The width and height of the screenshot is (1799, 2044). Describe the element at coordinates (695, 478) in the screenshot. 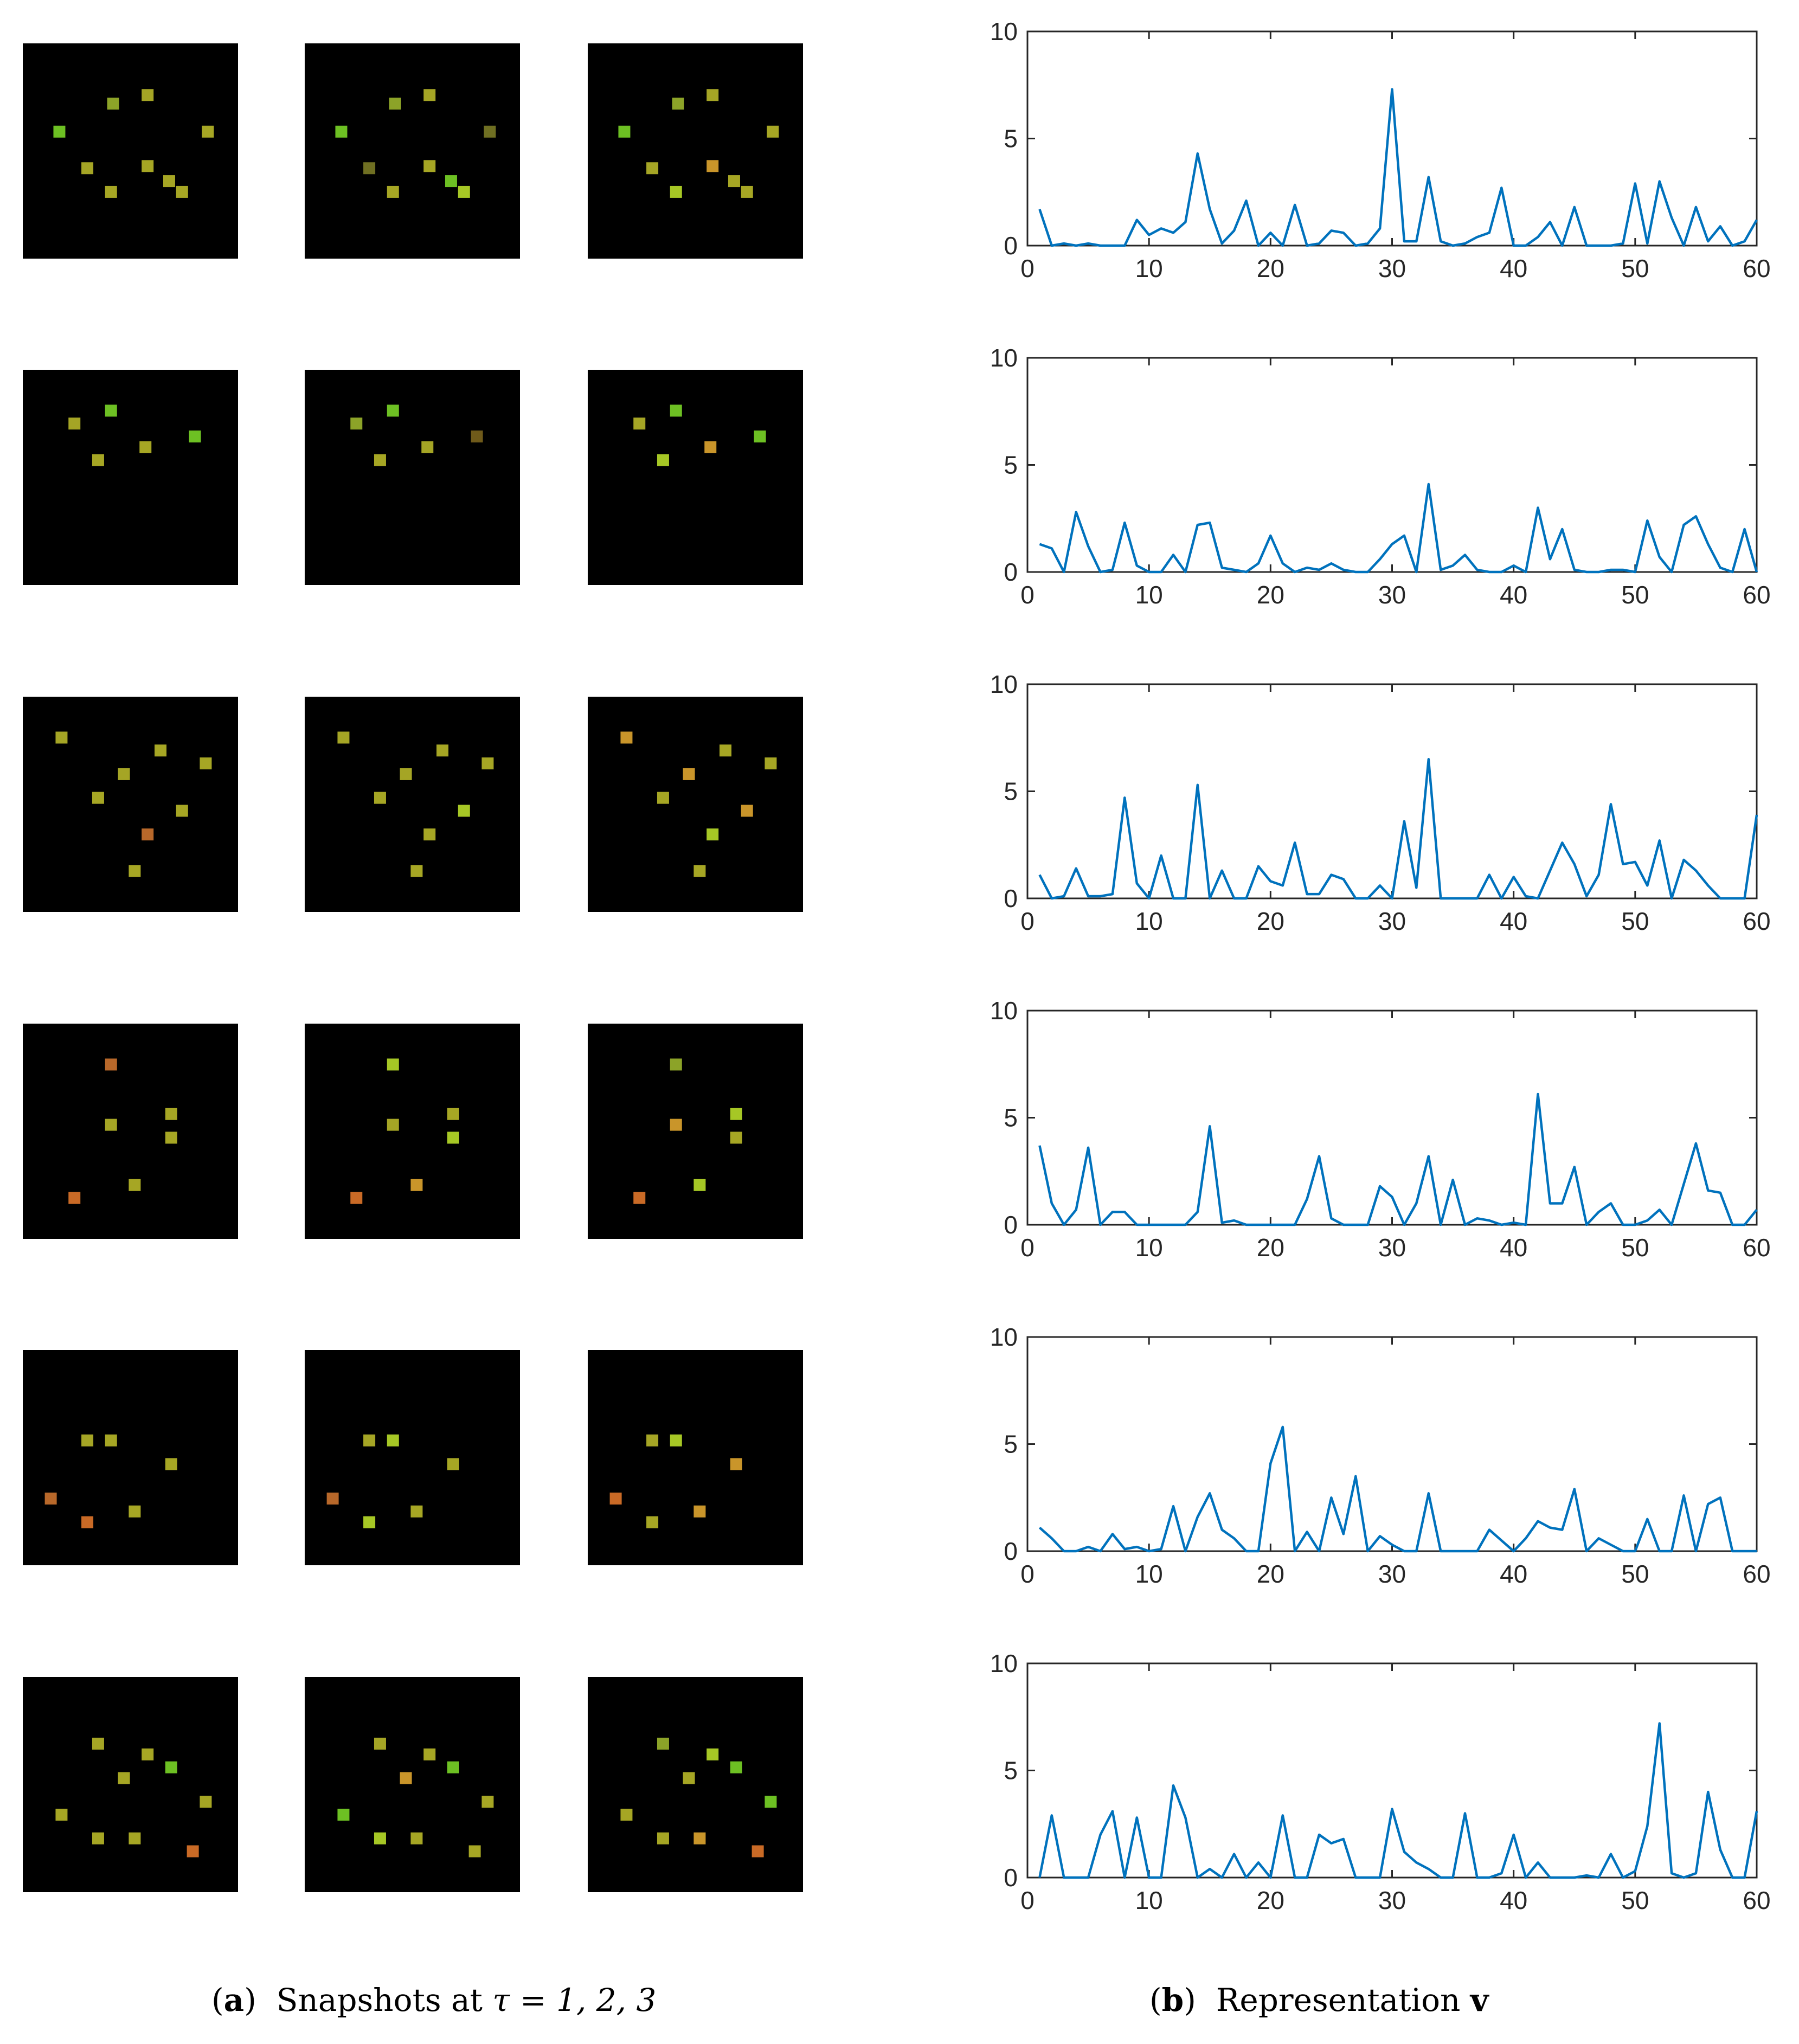

I see `snapshot-r2-t3` at that location.